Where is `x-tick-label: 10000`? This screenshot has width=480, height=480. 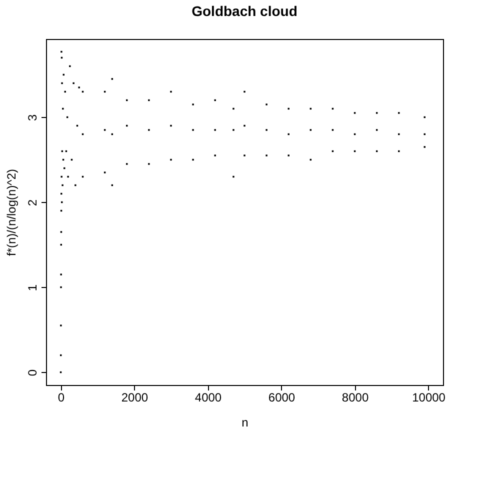
x-tick-label: 10000 is located at coordinates (429, 397).